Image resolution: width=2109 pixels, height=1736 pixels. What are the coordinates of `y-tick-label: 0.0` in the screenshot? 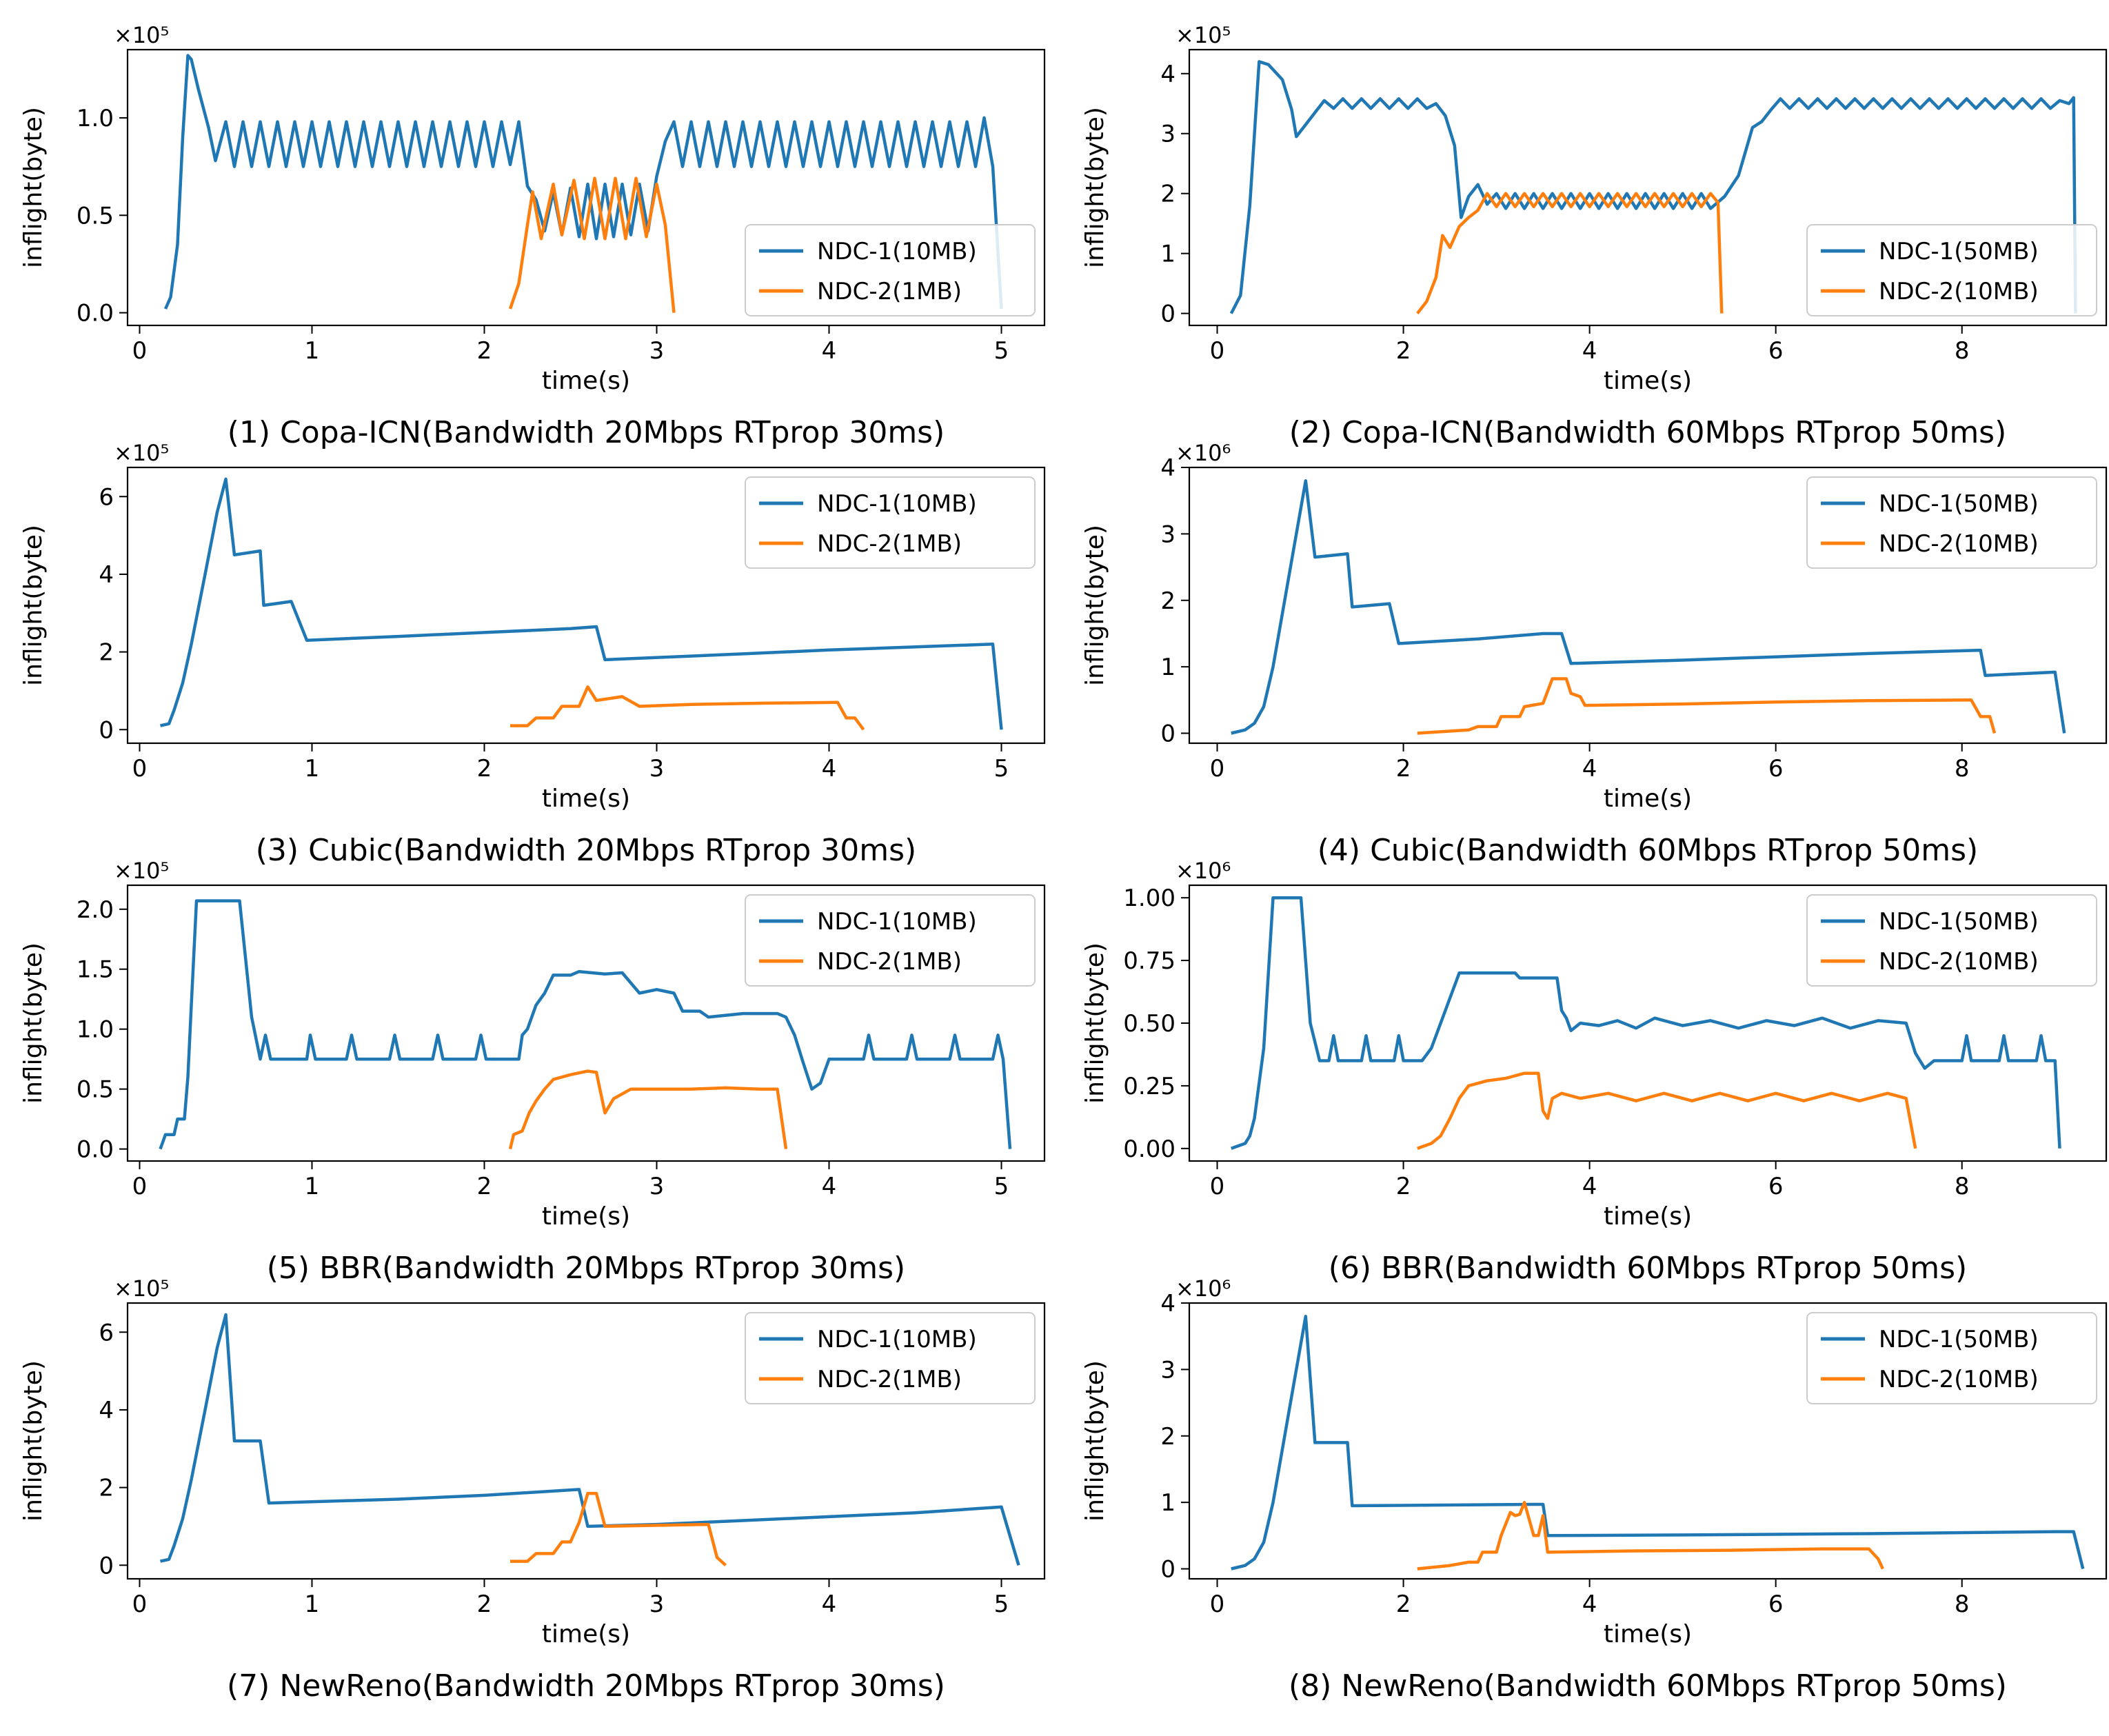 It's located at (95, 1150).